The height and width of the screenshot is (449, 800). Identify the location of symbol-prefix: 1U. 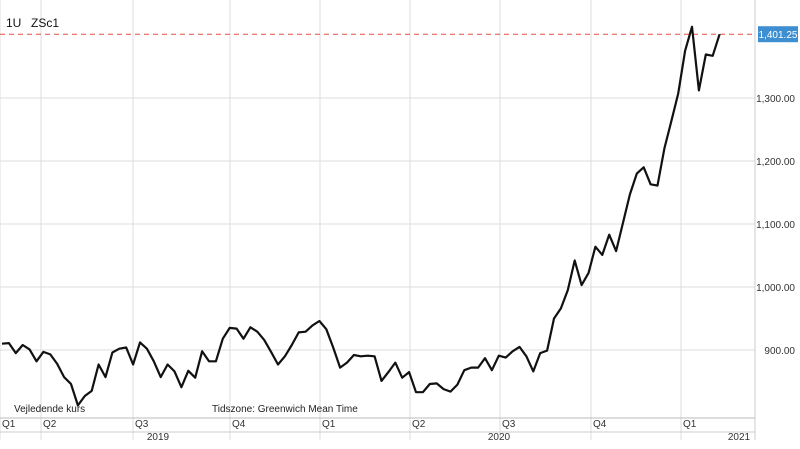
(14, 23).